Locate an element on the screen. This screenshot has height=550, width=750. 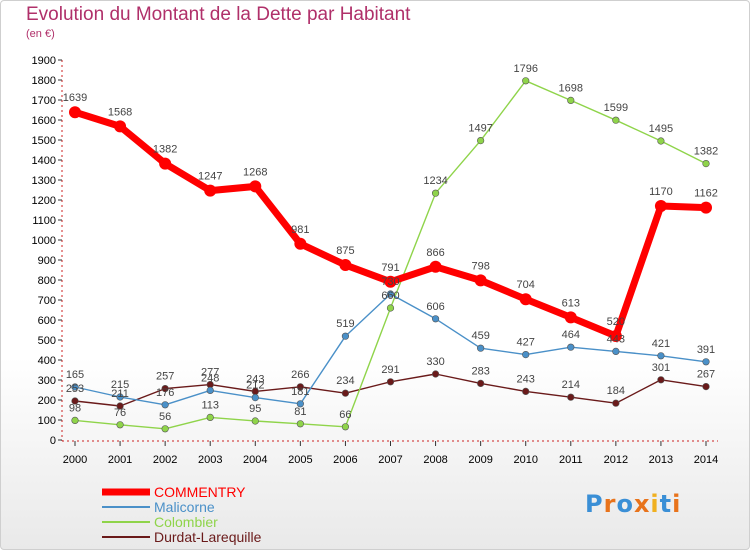
x-tick-label: 2012 is located at coordinates (616, 460).